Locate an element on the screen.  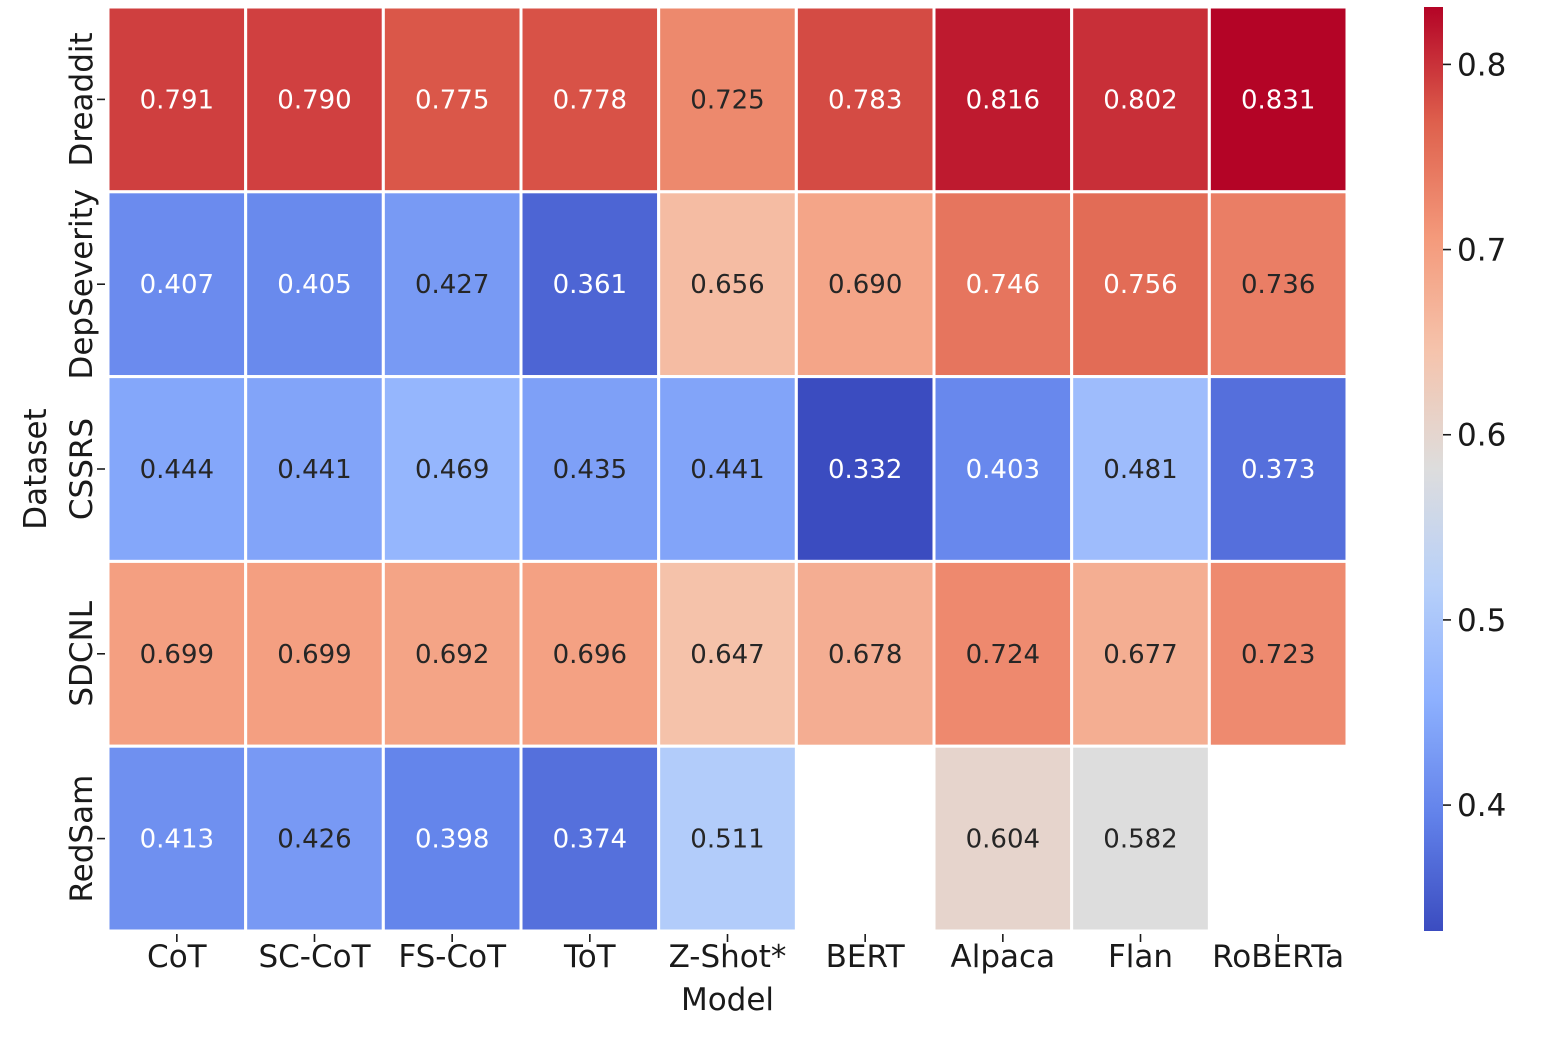
x-tick-label: Z-Shot* is located at coordinates (728, 957).